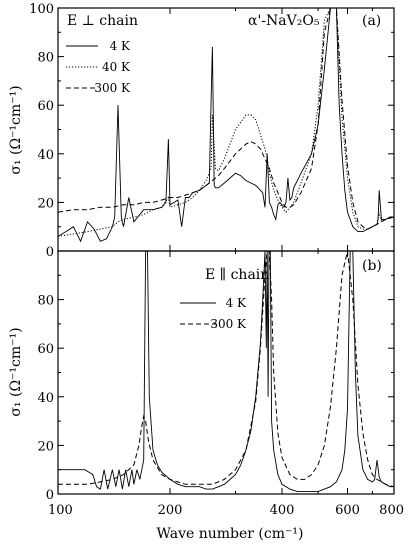 Image resolution: width=409 pixels, height=547 pixels. What do you see at coordinates (391, 510) in the screenshot?
I see `x-tick-label: 800` at bounding box center [391, 510].